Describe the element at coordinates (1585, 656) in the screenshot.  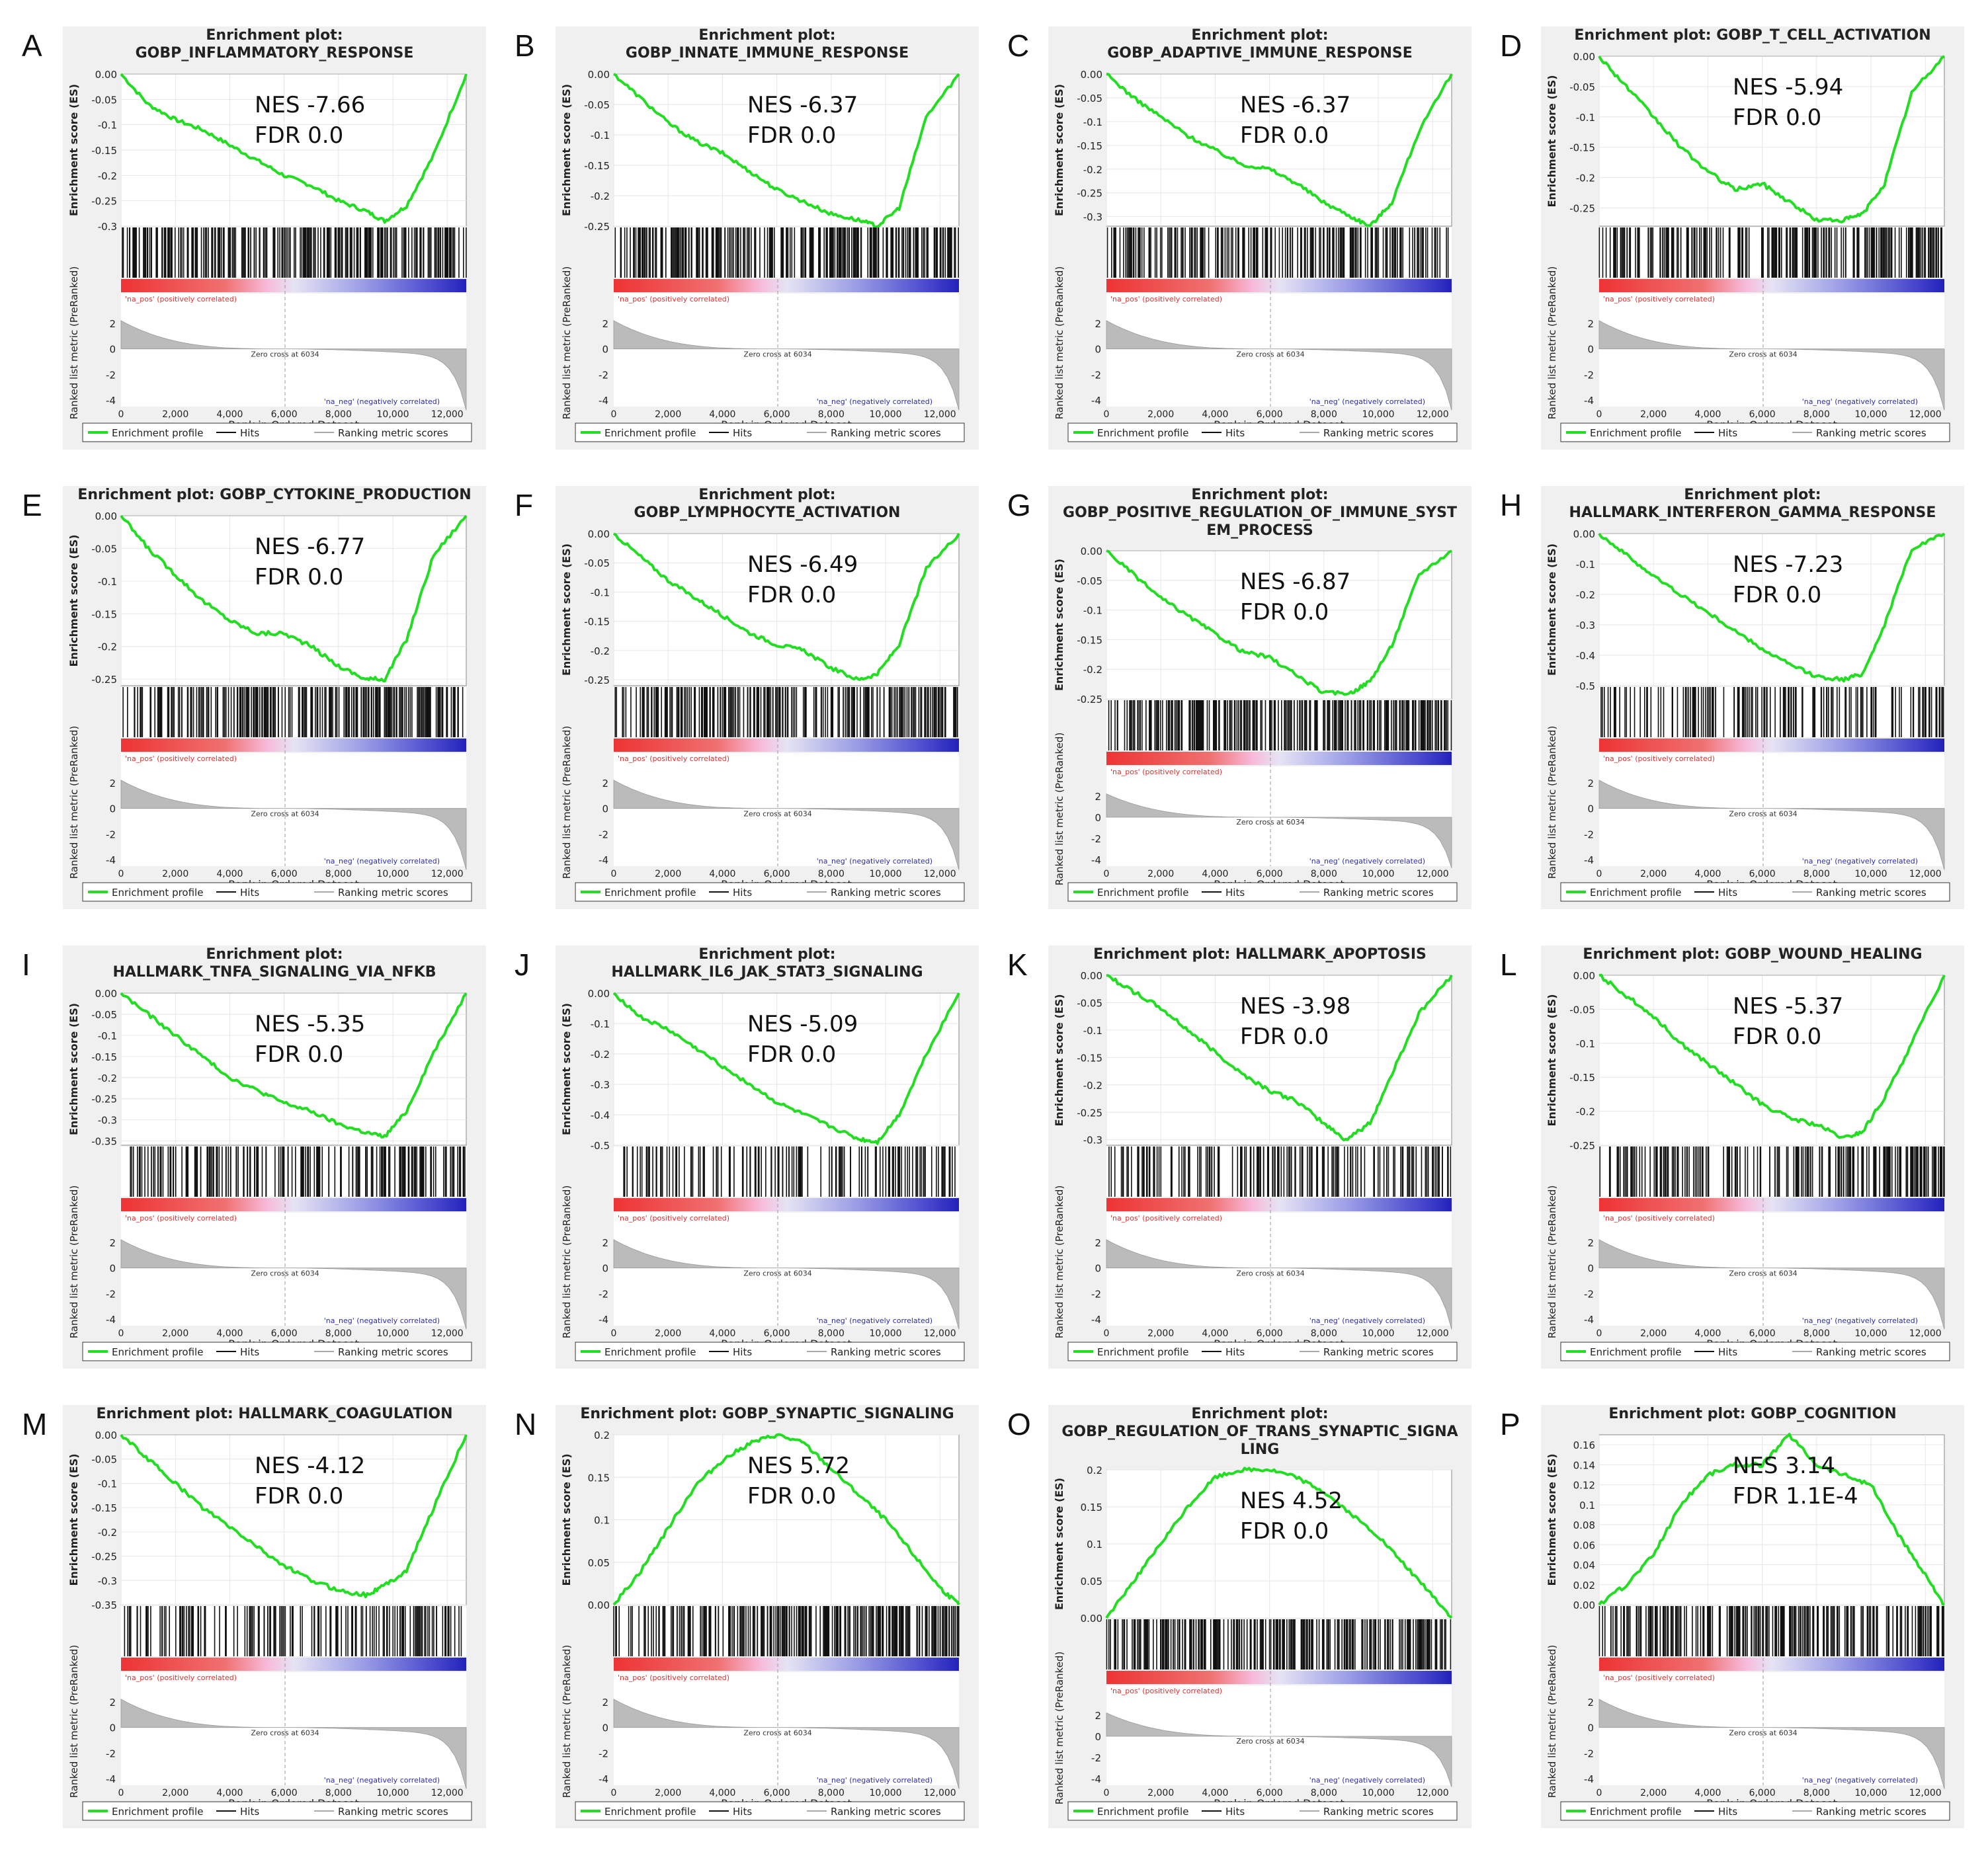
I see `es-tick-label: -0.4` at that location.